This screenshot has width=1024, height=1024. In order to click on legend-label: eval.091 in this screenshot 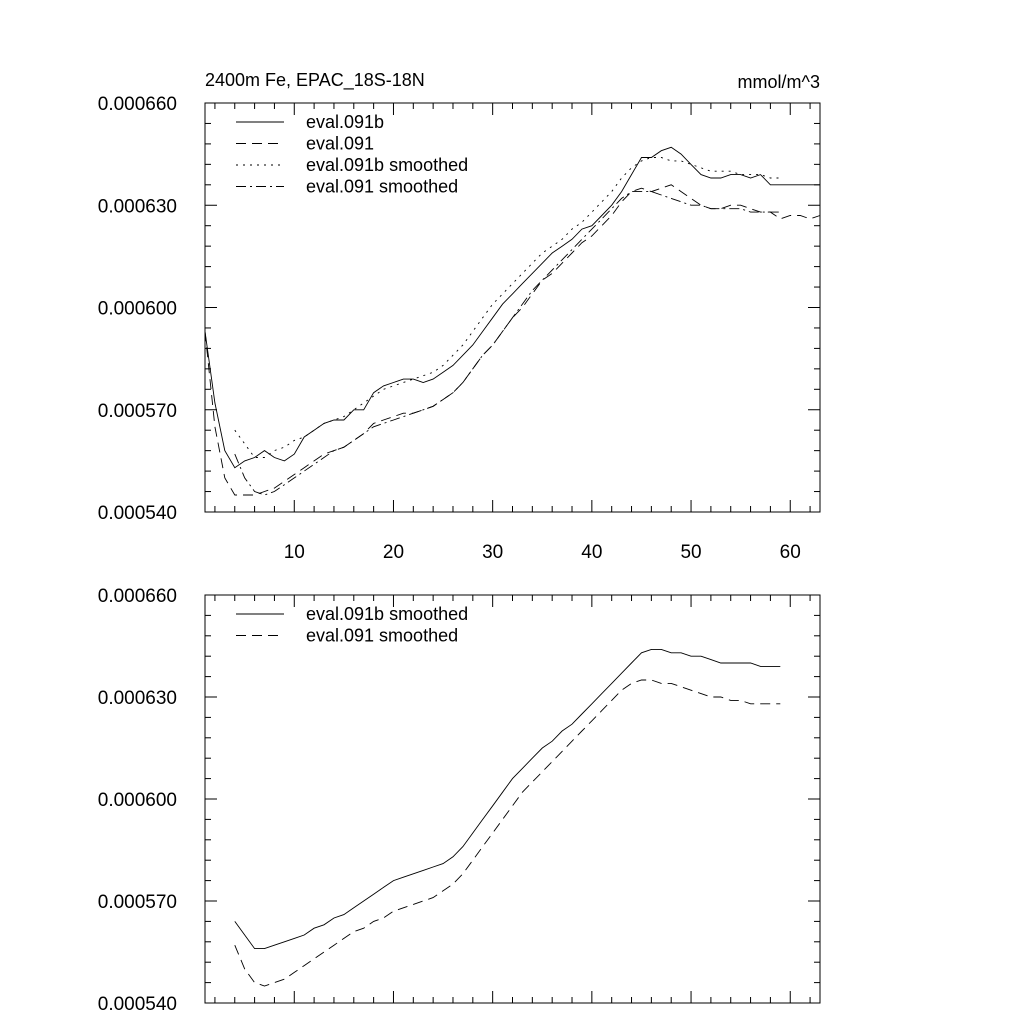, I will do `click(340, 144)`.